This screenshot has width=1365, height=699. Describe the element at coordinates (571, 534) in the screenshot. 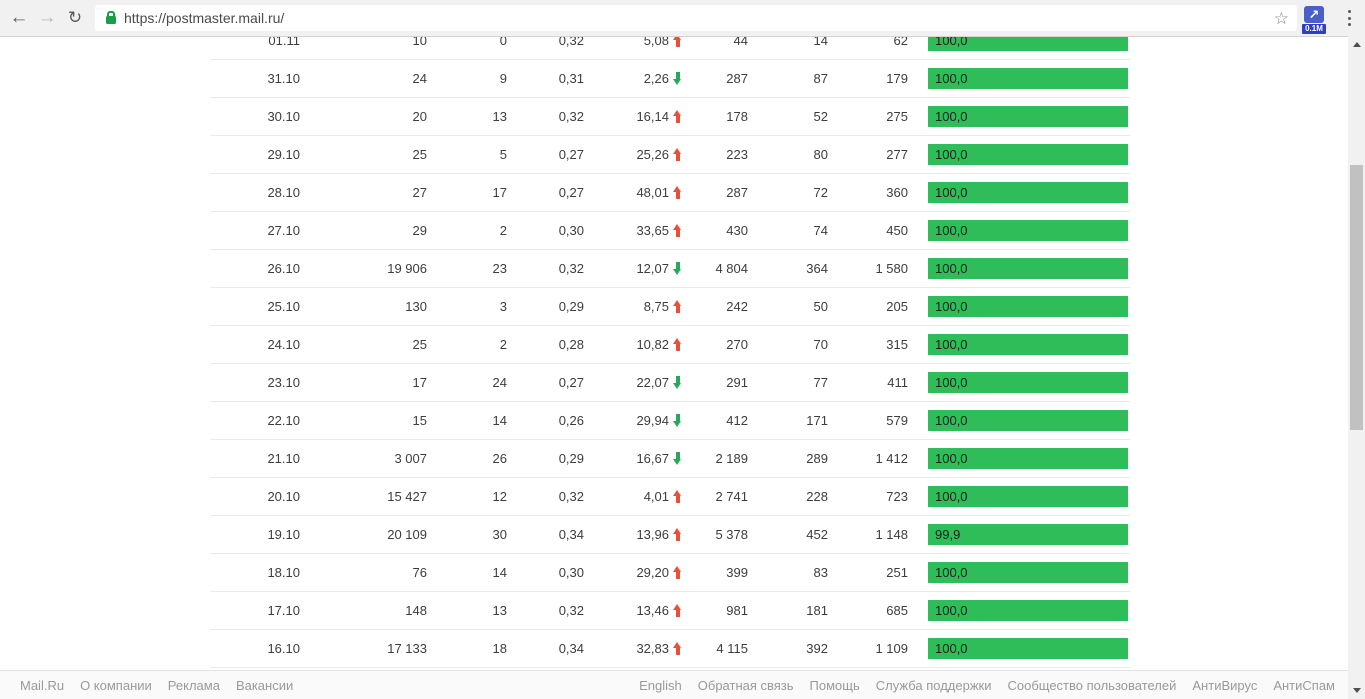

I see `cell-value: 0,34` at that location.